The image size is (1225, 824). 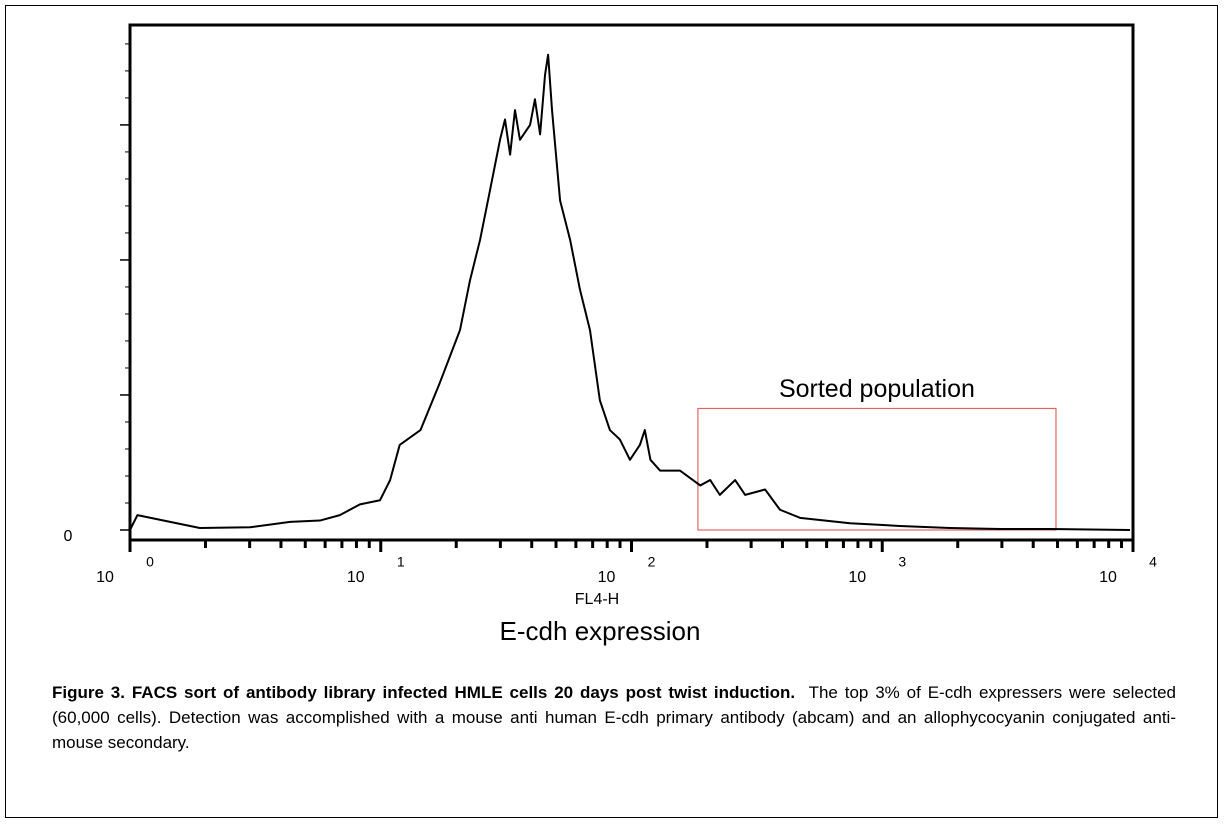 I want to click on gate-box, so click(x=877, y=469).